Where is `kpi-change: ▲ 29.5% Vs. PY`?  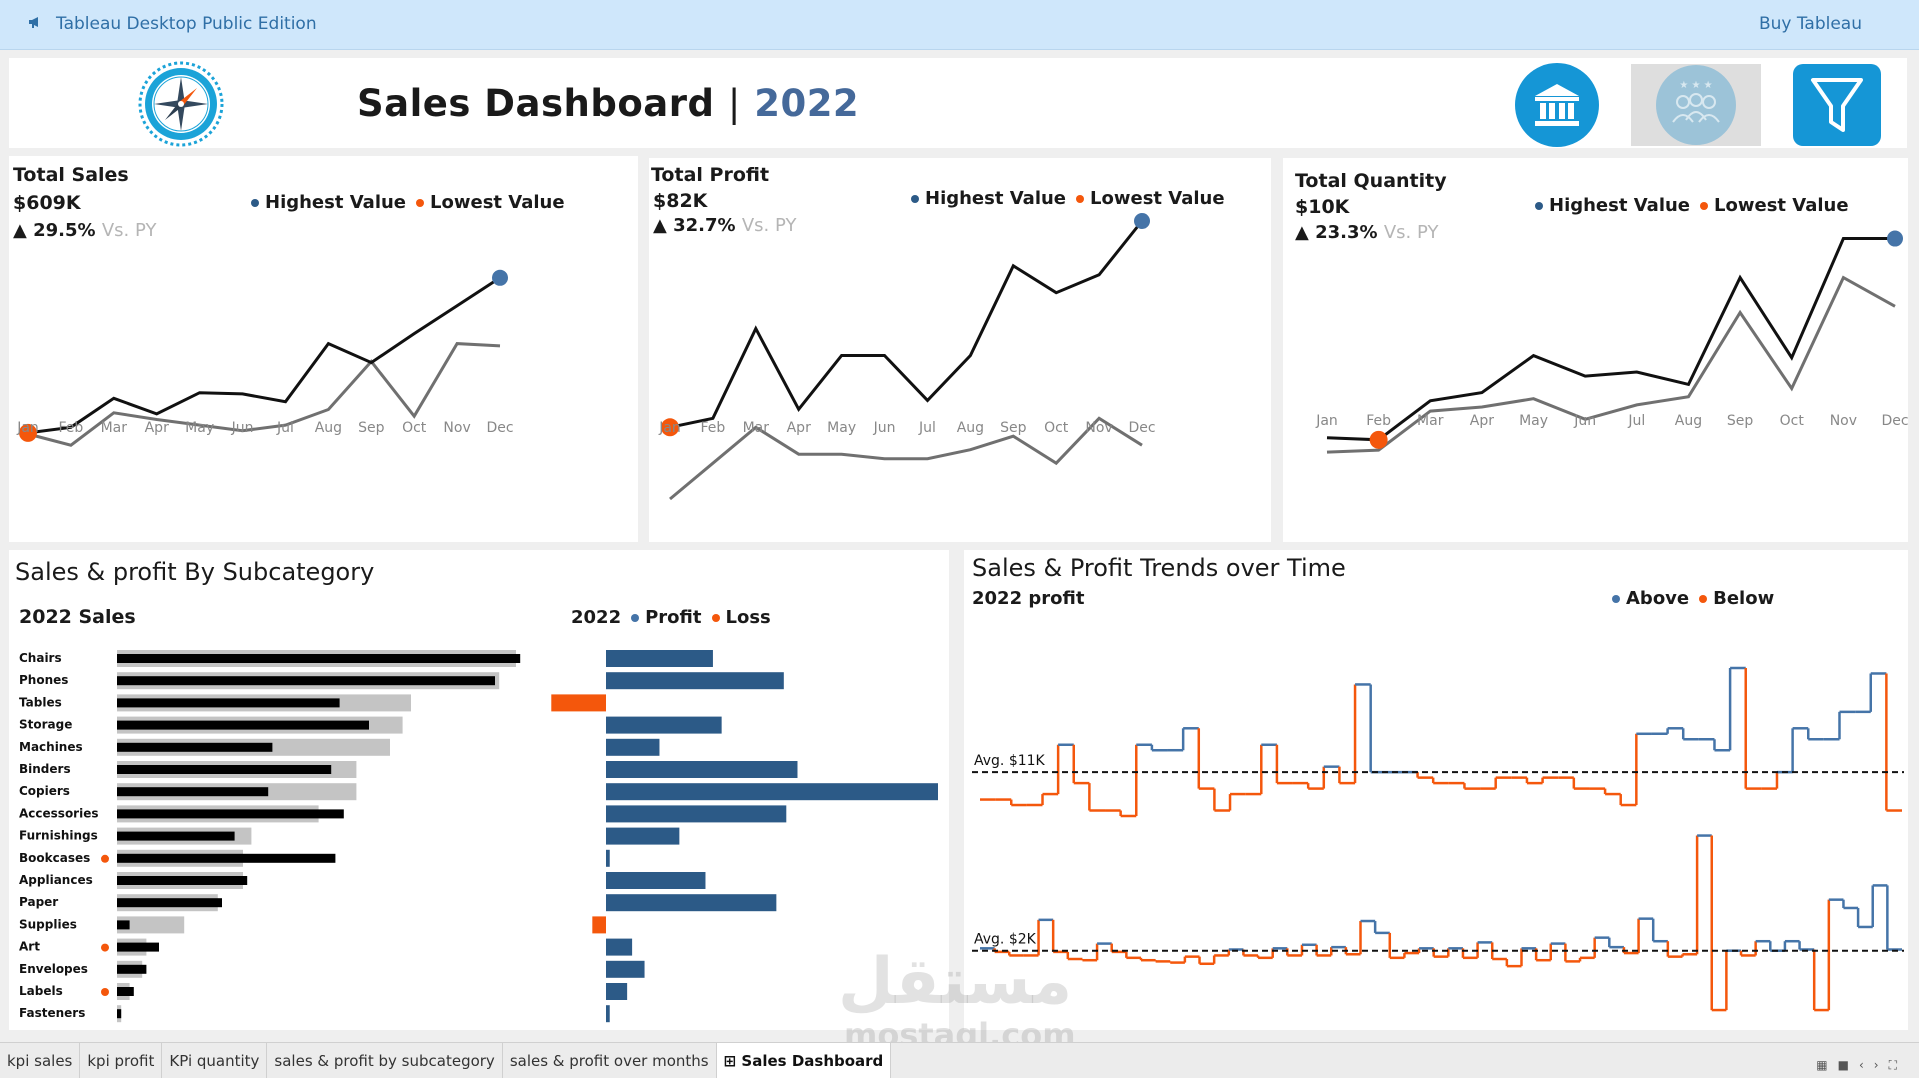
kpi-change: ▲ 29.5% Vs. PY is located at coordinates (84, 230).